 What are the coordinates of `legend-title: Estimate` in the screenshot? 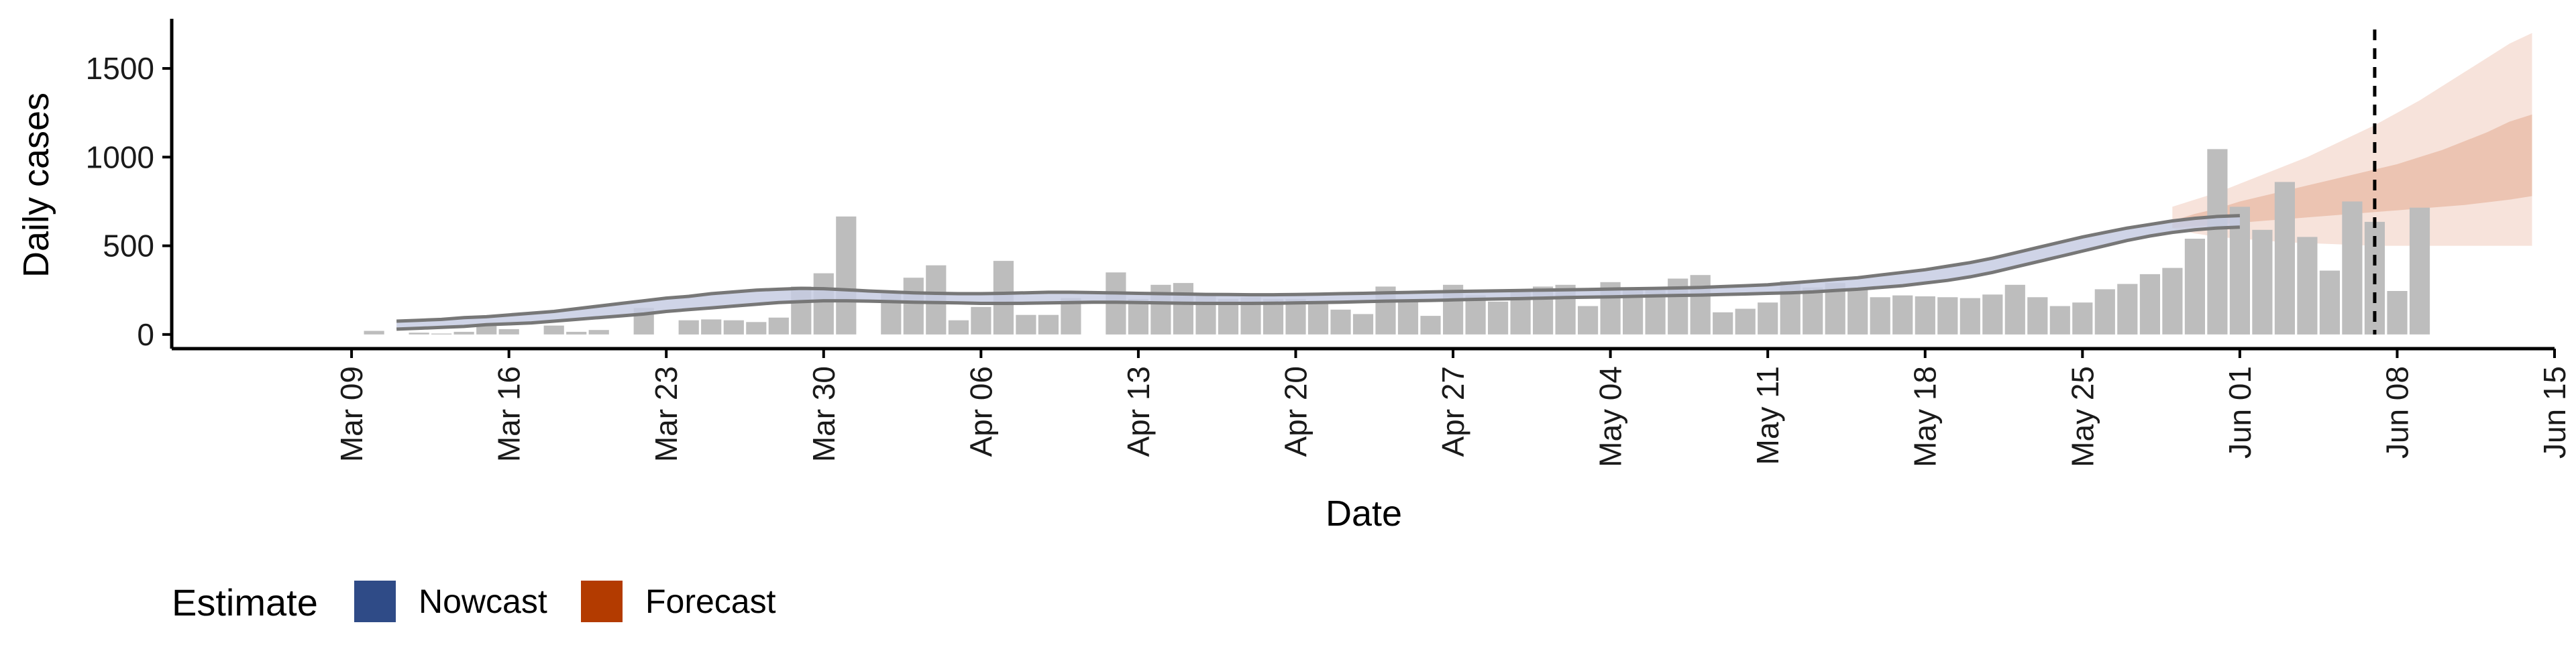 It's located at (245, 602).